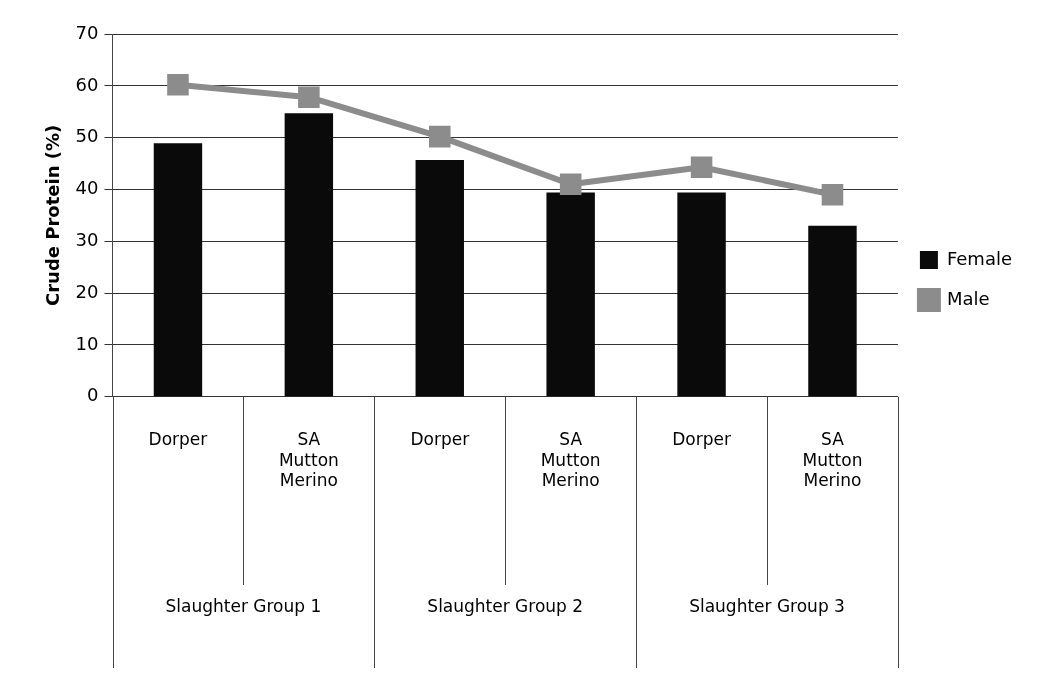 The image size is (1062, 676). What do you see at coordinates (87, 188) in the screenshot?
I see `y-tick-label: 40` at bounding box center [87, 188].